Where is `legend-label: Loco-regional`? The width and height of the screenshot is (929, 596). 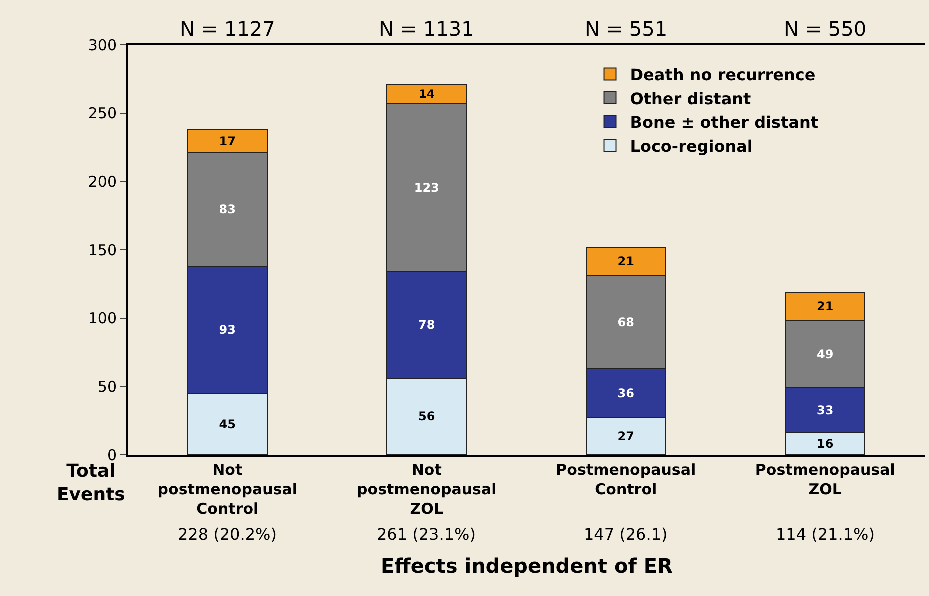
legend-label: Loco-regional is located at coordinates (691, 146).